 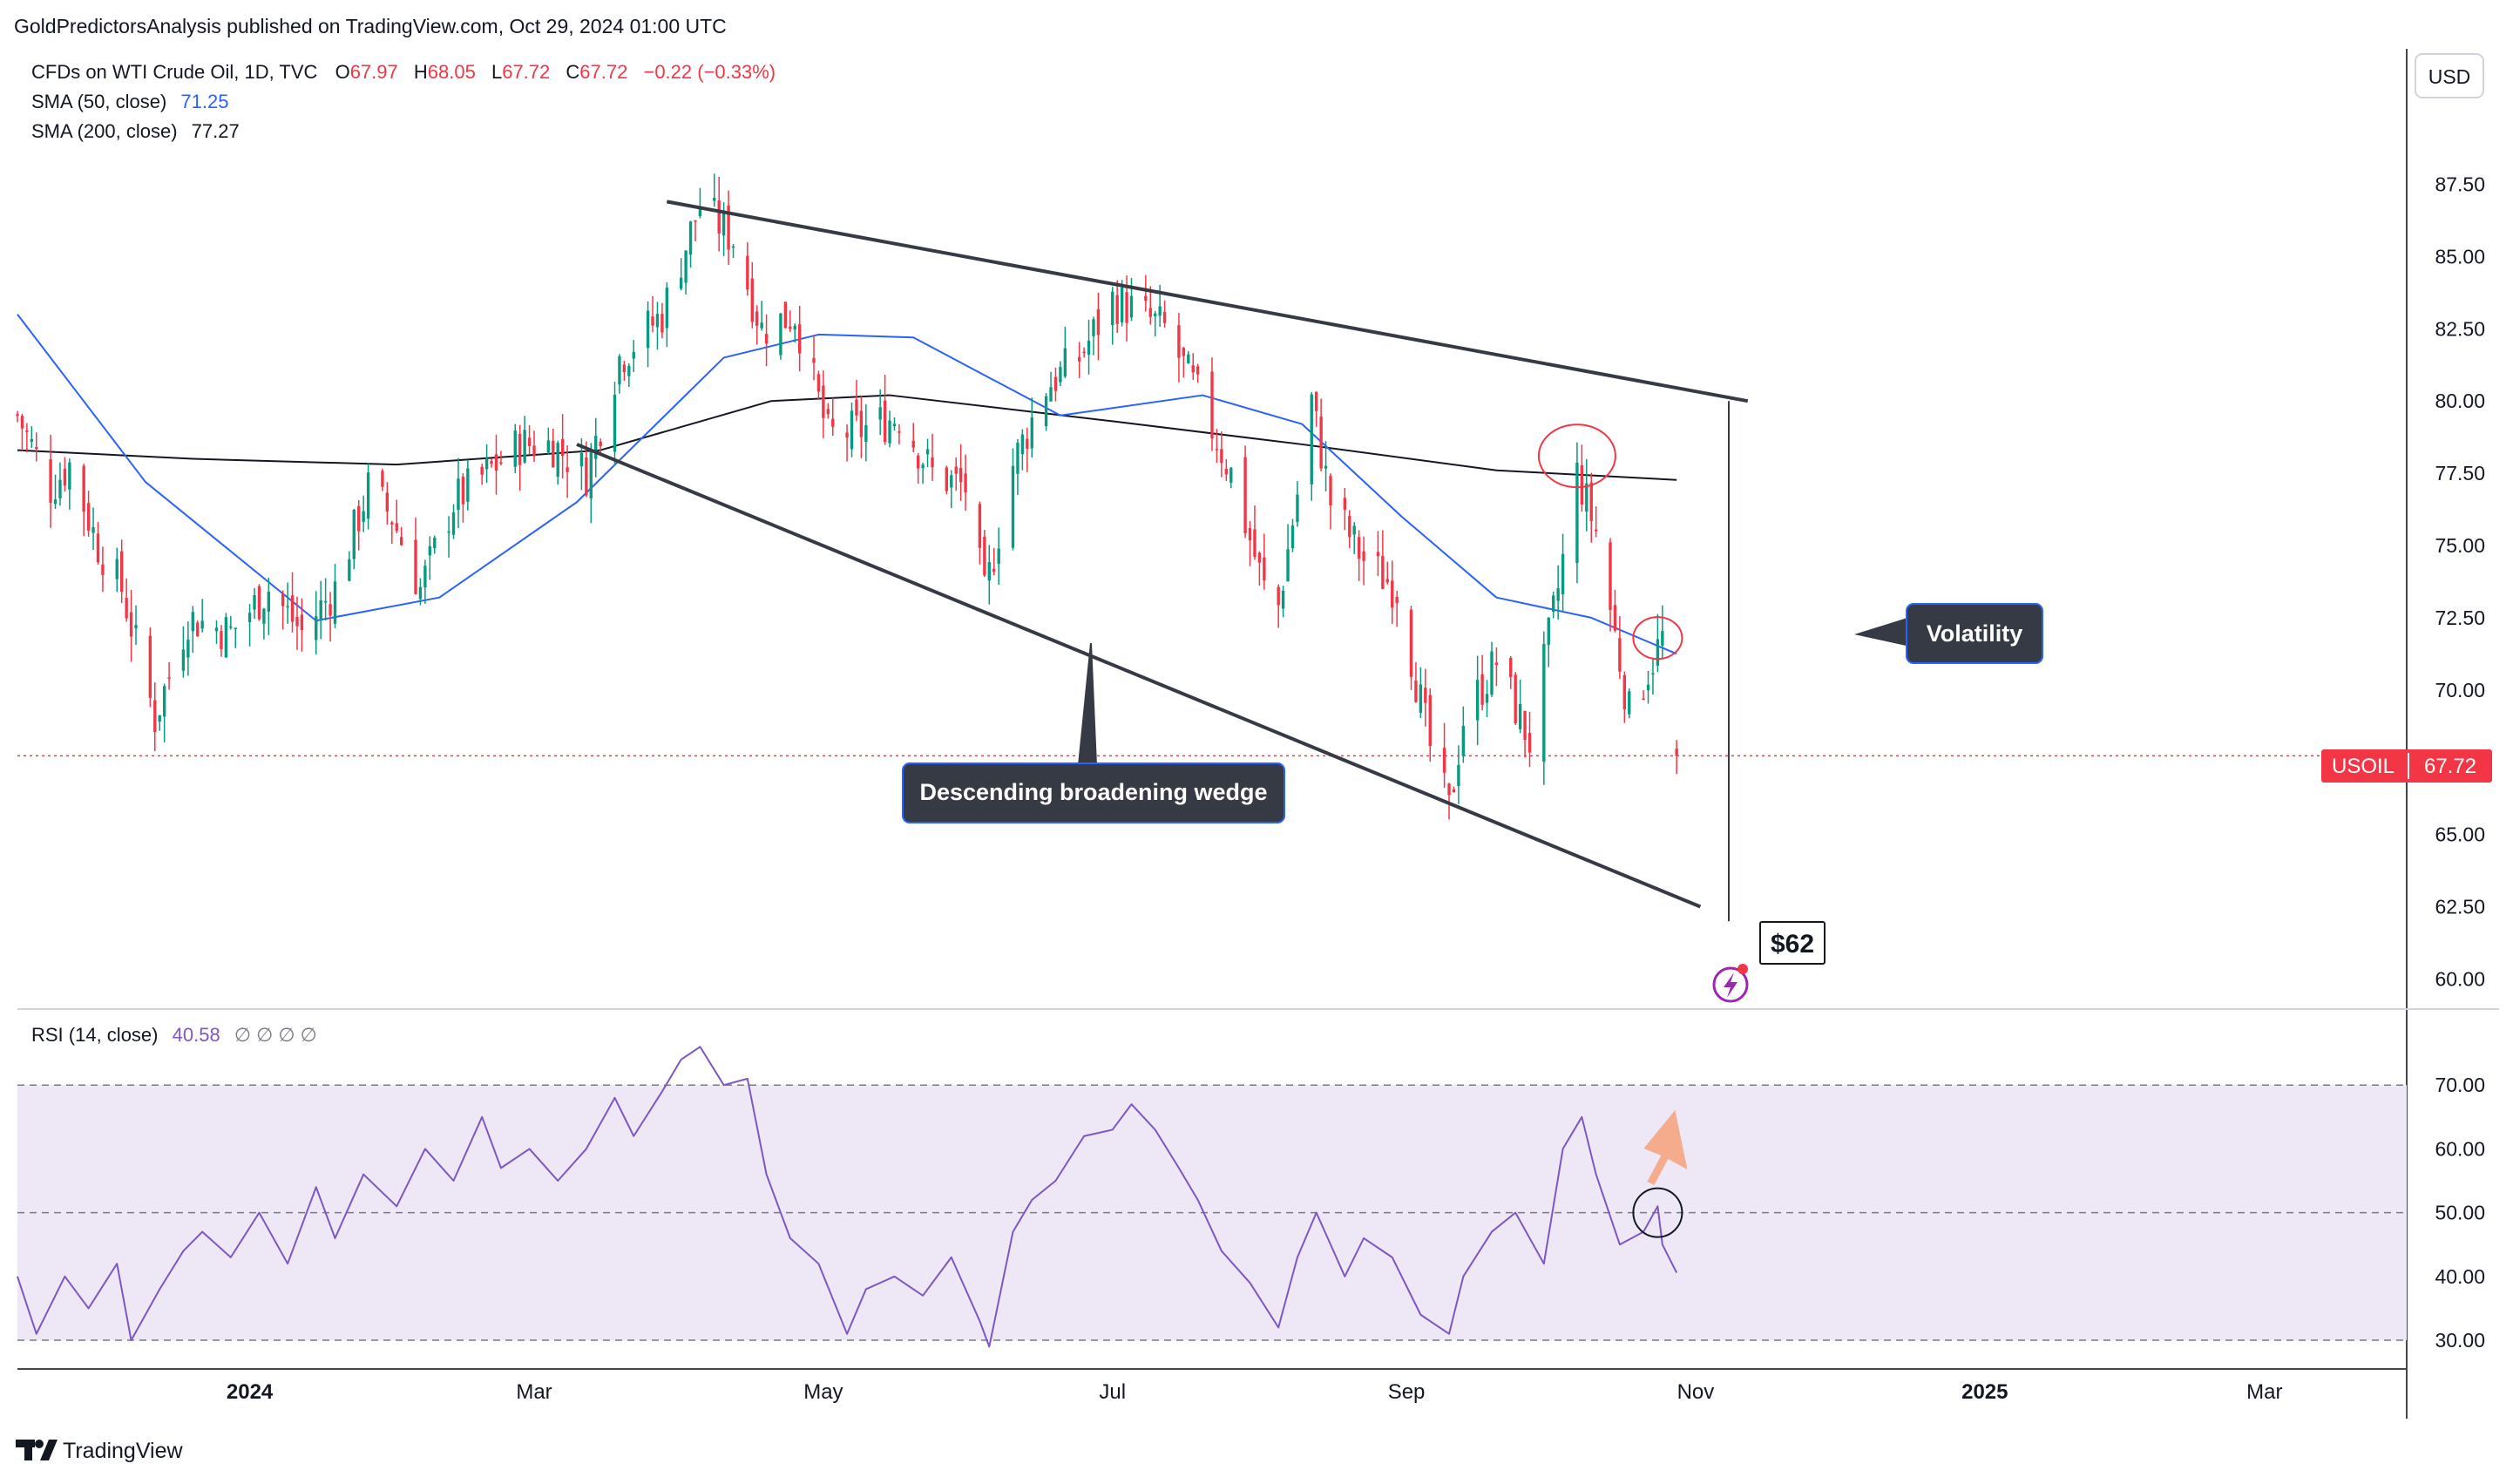 What do you see at coordinates (1665, 1147) in the screenshot?
I see `rsi-down-arrow` at bounding box center [1665, 1147].